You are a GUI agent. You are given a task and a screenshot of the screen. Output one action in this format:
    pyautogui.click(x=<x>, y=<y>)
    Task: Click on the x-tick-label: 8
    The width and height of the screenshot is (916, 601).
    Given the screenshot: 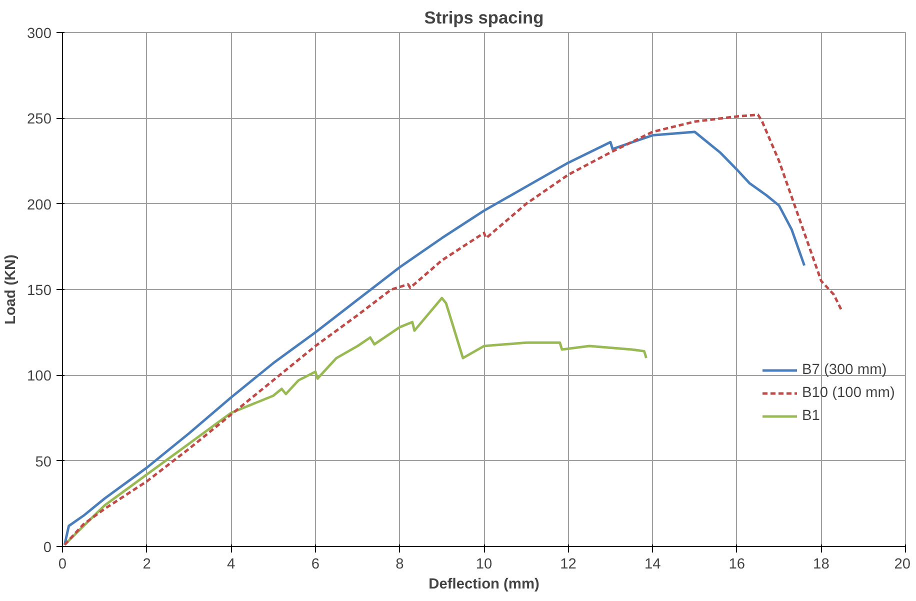 What is the action you would take?
    pyautogui.click(x=400, y=564)
    